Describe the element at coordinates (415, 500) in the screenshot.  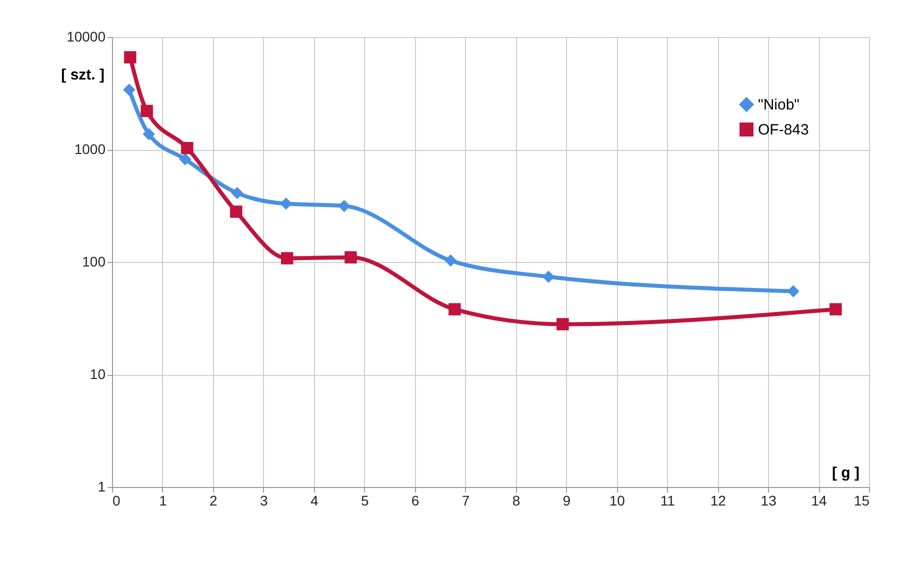
I see `x-tick-label: 6` at that location.